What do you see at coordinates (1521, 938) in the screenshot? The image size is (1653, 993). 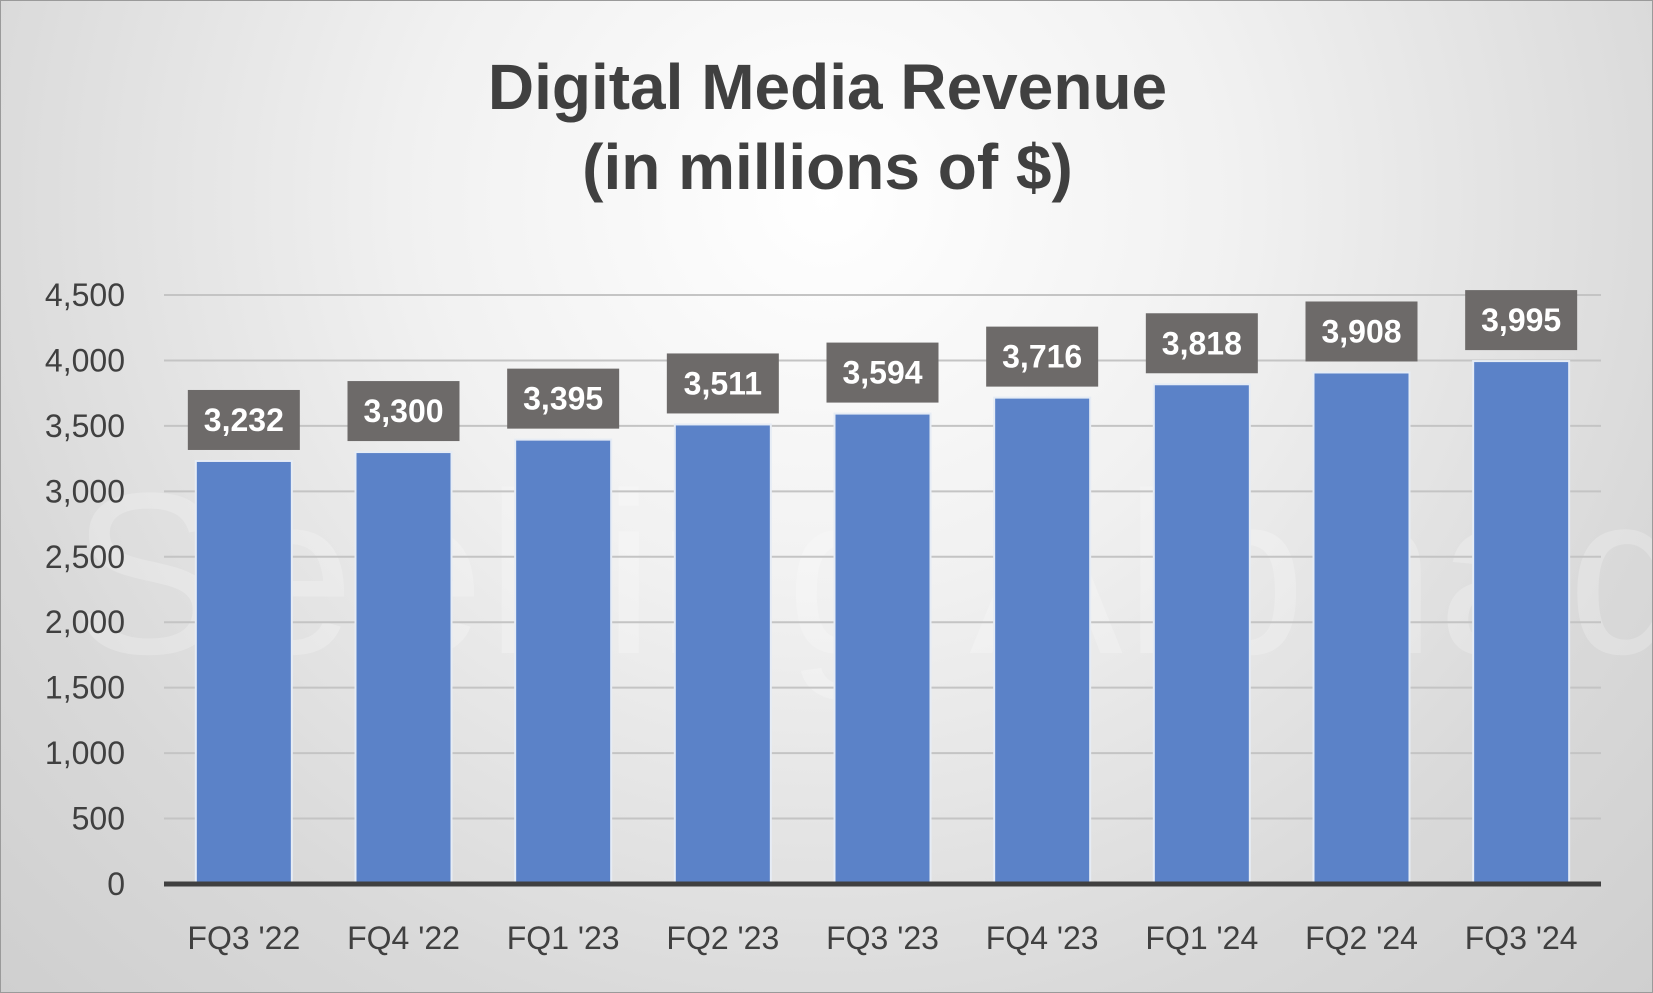 I see `x-tick-label: FQ3 '24` at bounding box center [1521, 938].